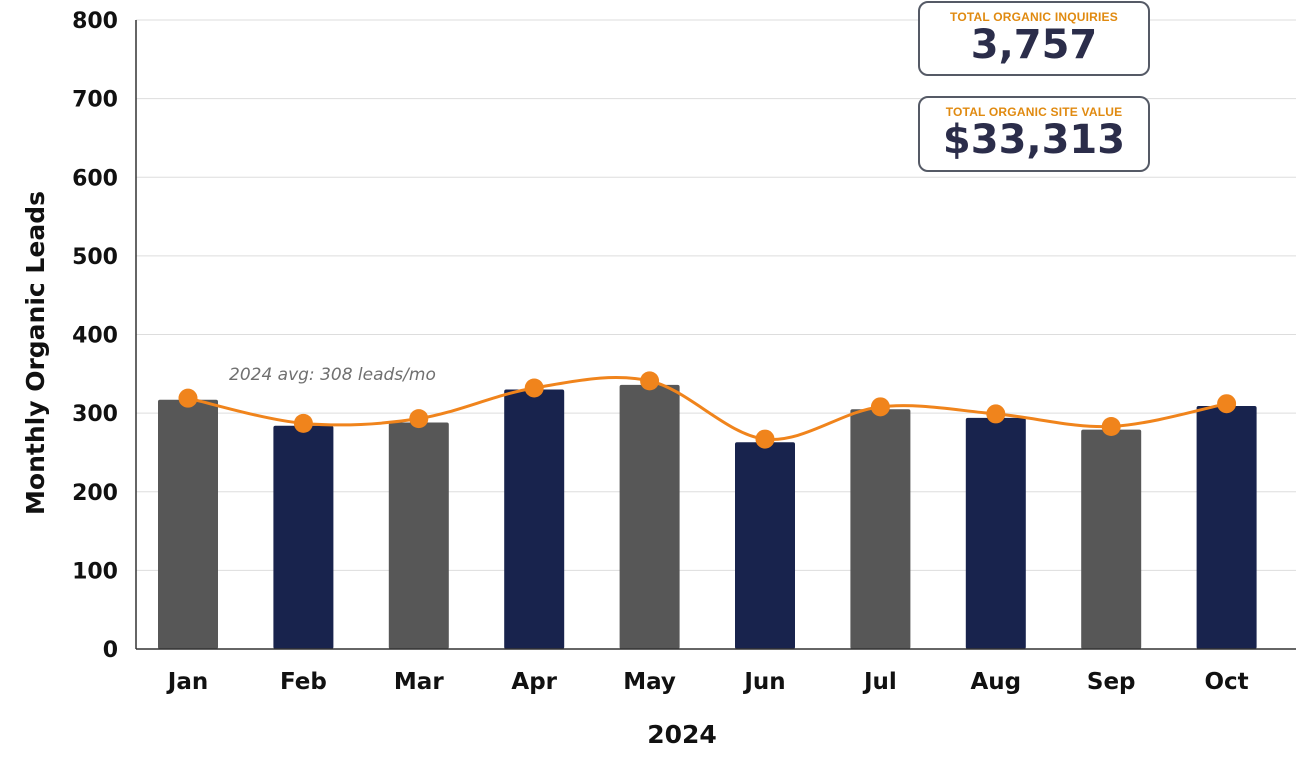 This screenshot has width=1296, height=758. I want to click on x-tick-labels: Jan Feb Mar Apr May Jun Jul Aug Sep Oct, so click(707, 682).